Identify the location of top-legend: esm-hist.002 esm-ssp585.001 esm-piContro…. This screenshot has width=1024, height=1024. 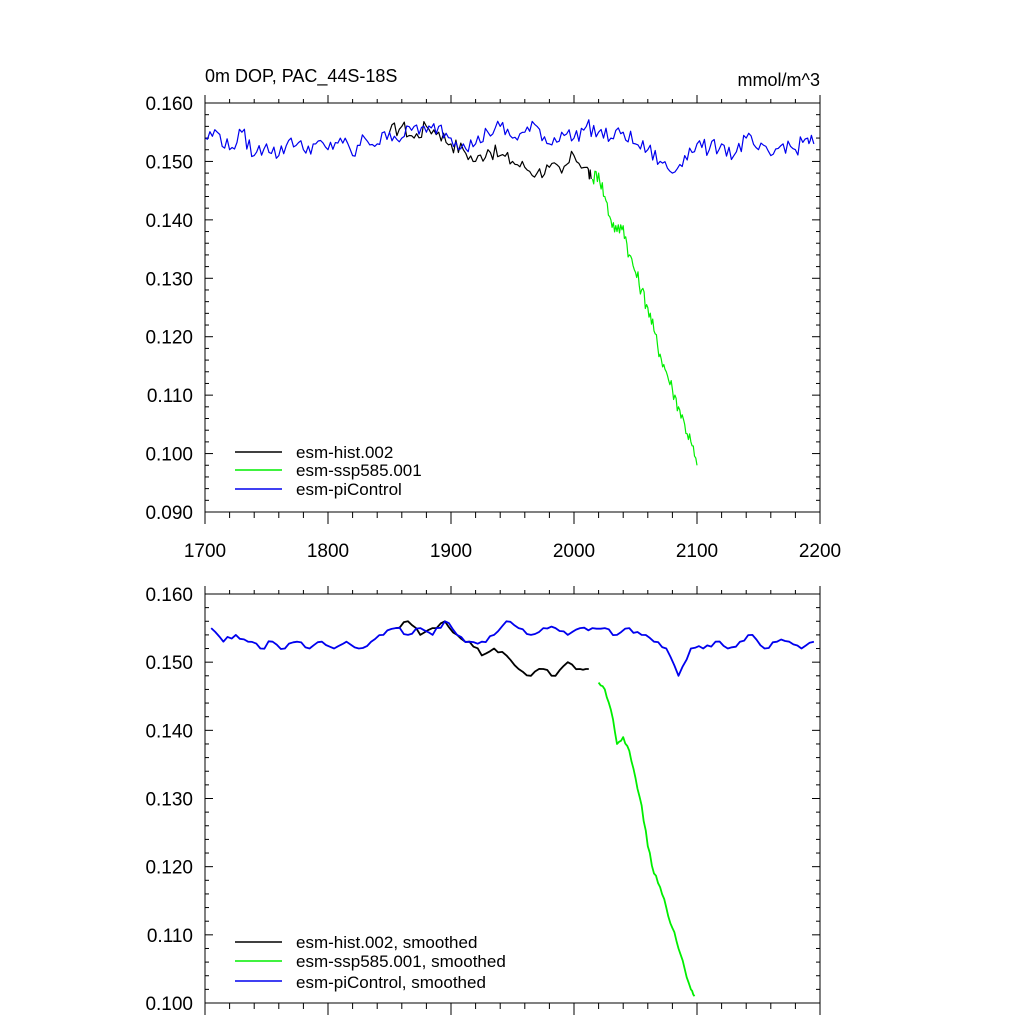
(328, 471).